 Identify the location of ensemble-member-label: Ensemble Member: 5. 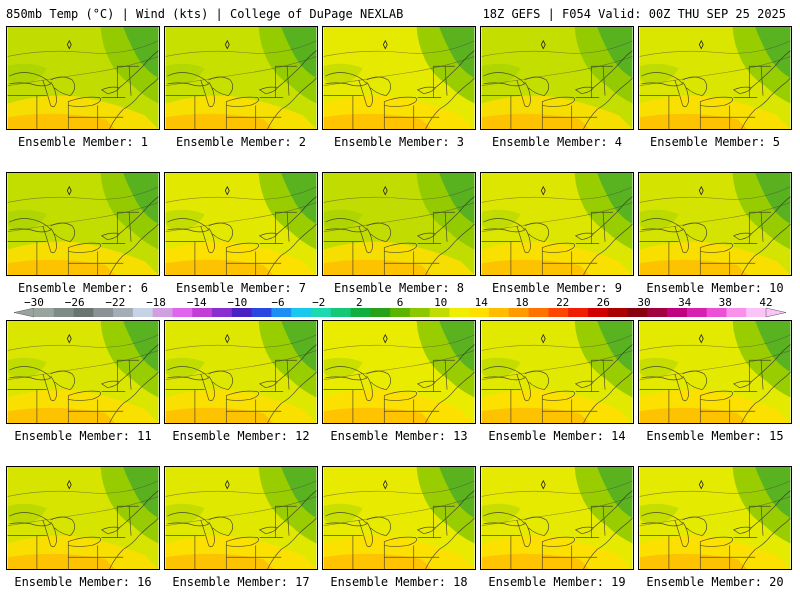
(715, 142).